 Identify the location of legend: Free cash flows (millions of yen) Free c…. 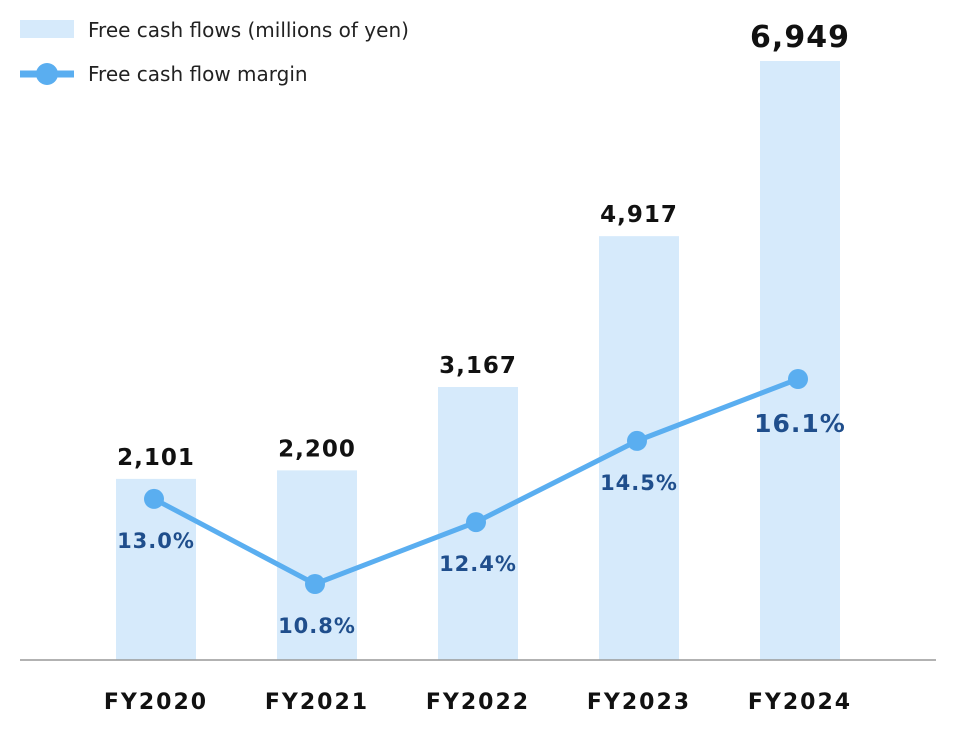
(214, 52).